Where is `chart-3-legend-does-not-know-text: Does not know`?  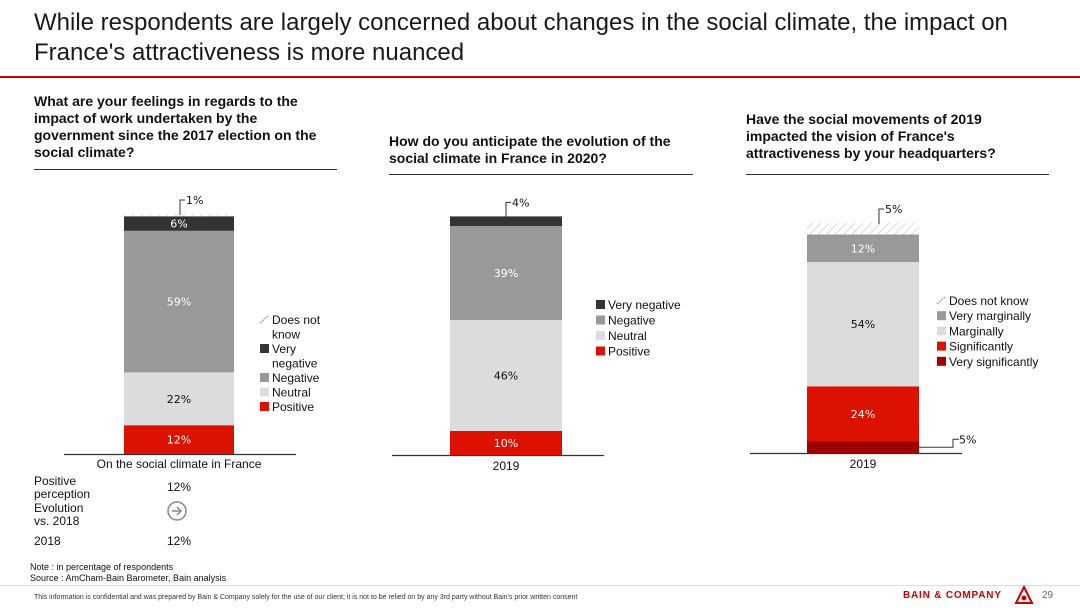 chart-3-legend-does-not-know-text: Does not know is located at coordinates (989, 301).